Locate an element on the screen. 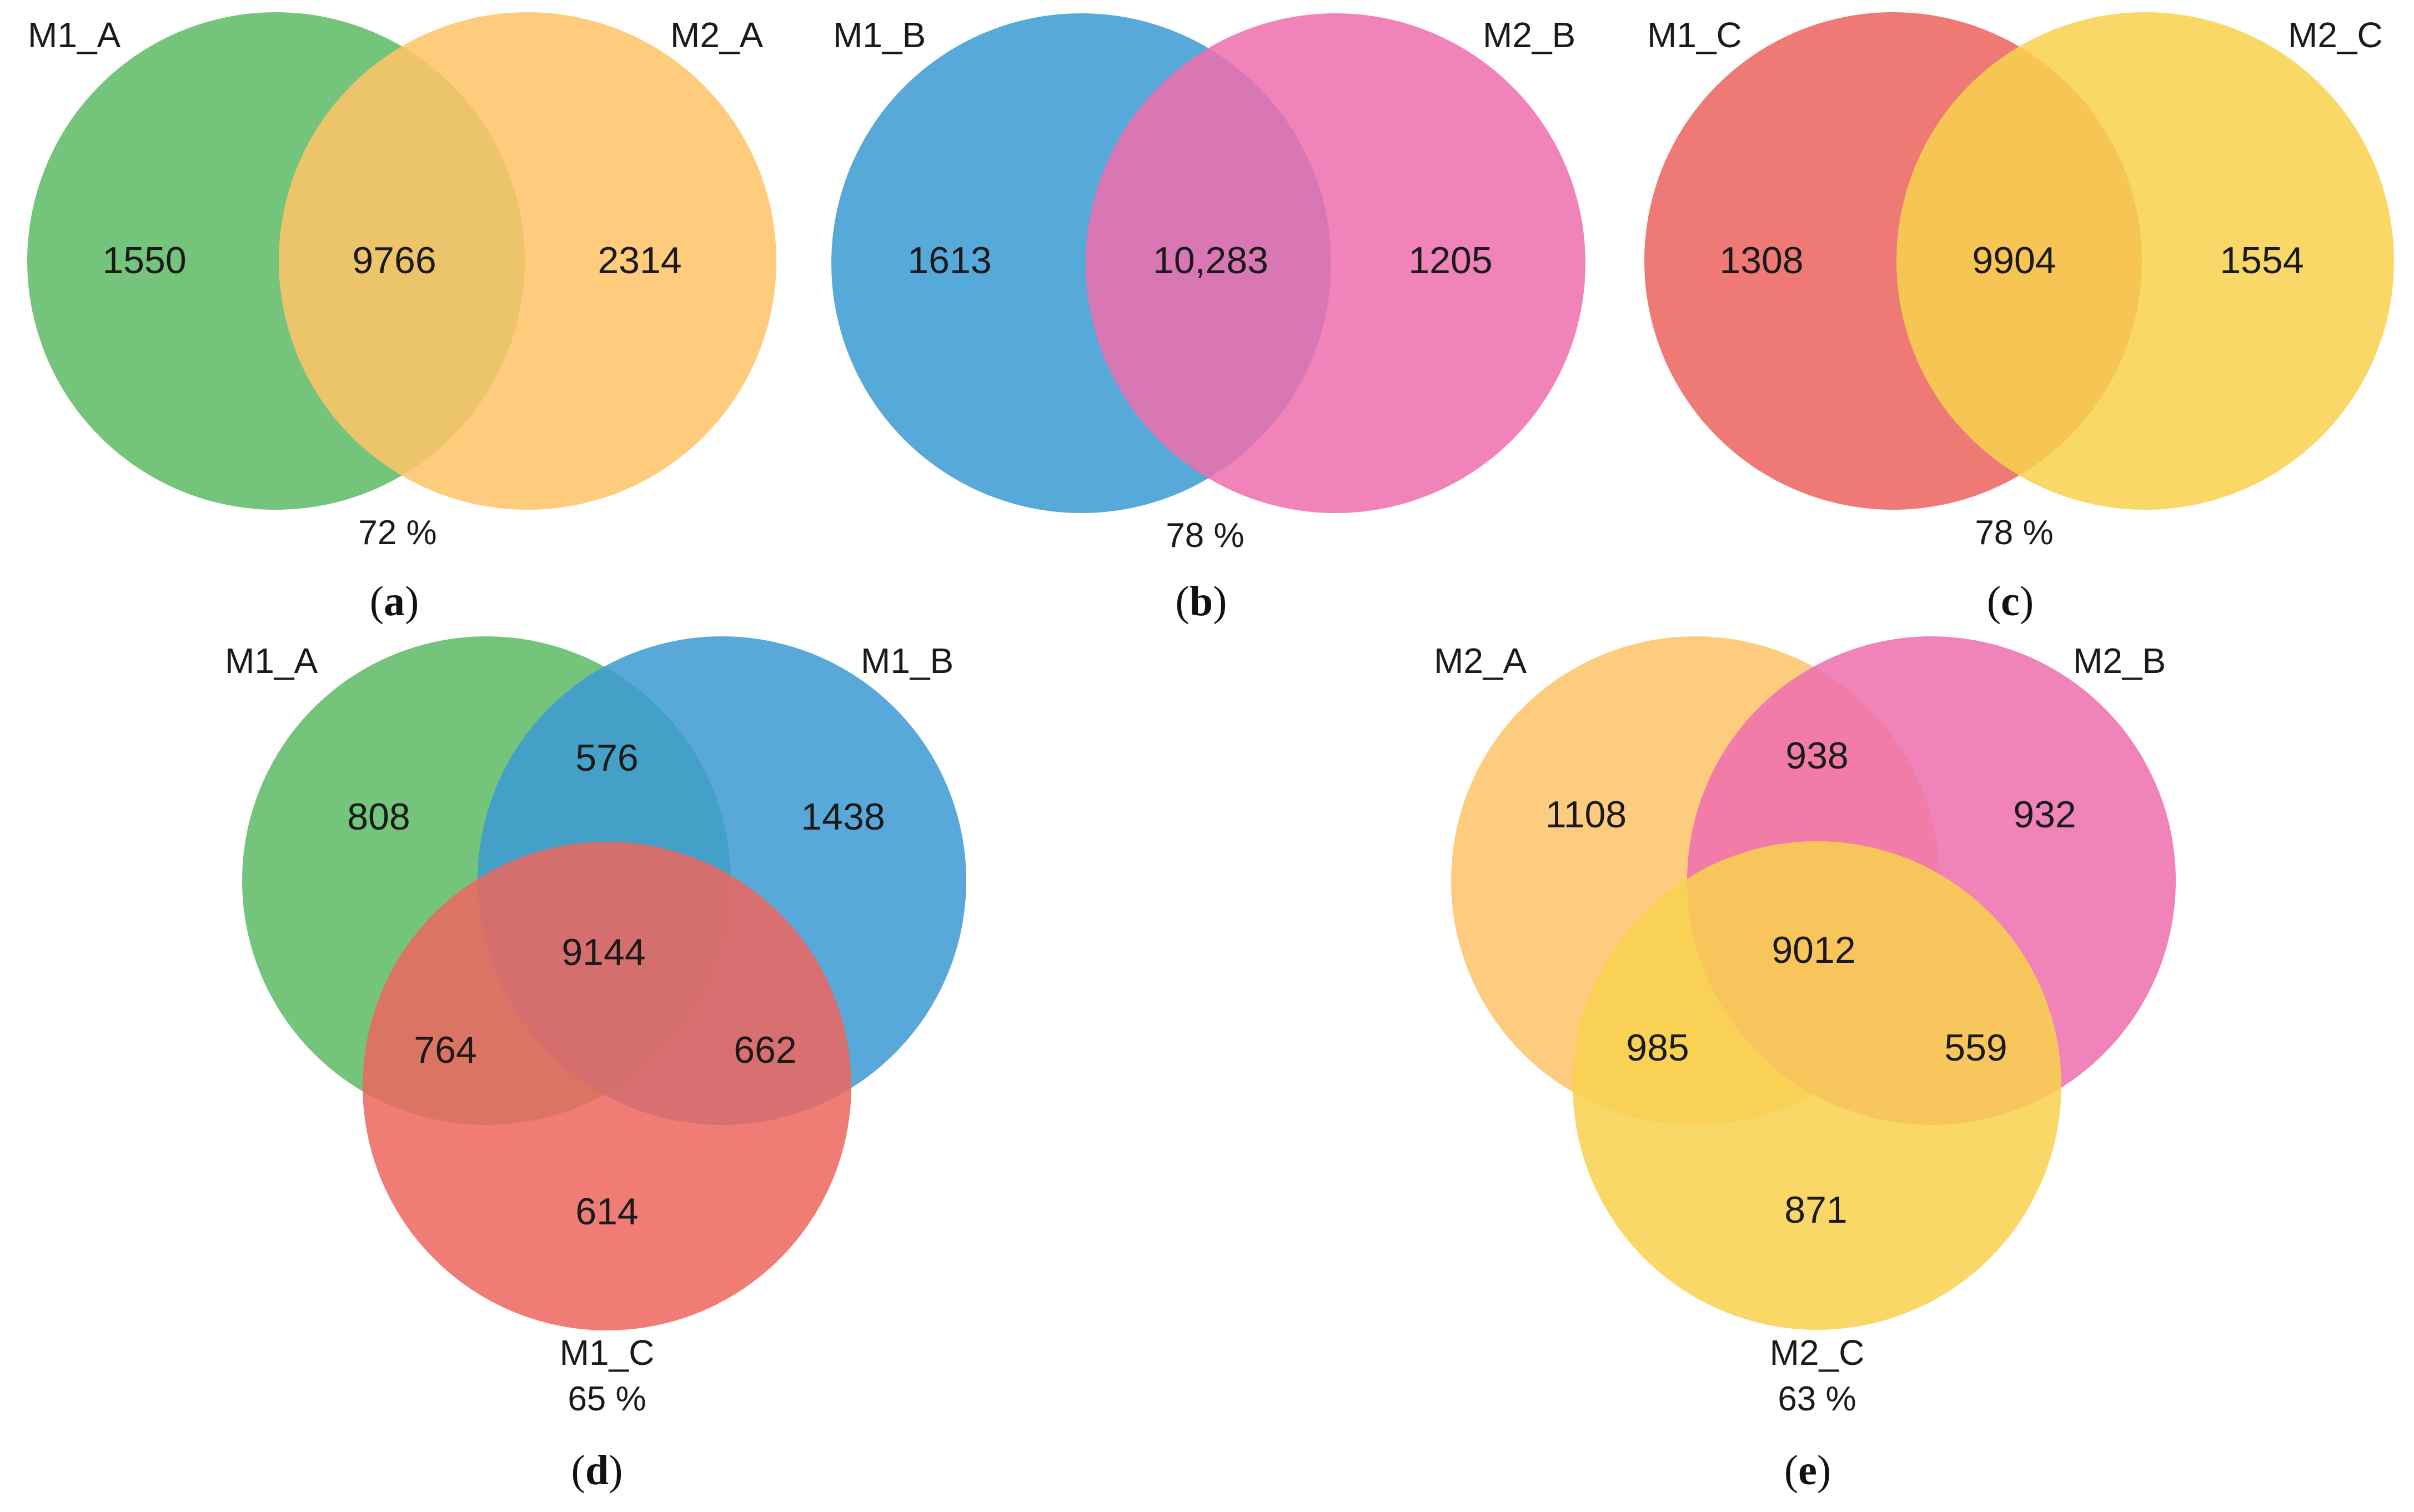 This screenshot has height=1512, width=2414. venn-panel-b: M1_B M2_B 1613 10,283 1205 78 % (b) is located at coordinates (1208, 319).